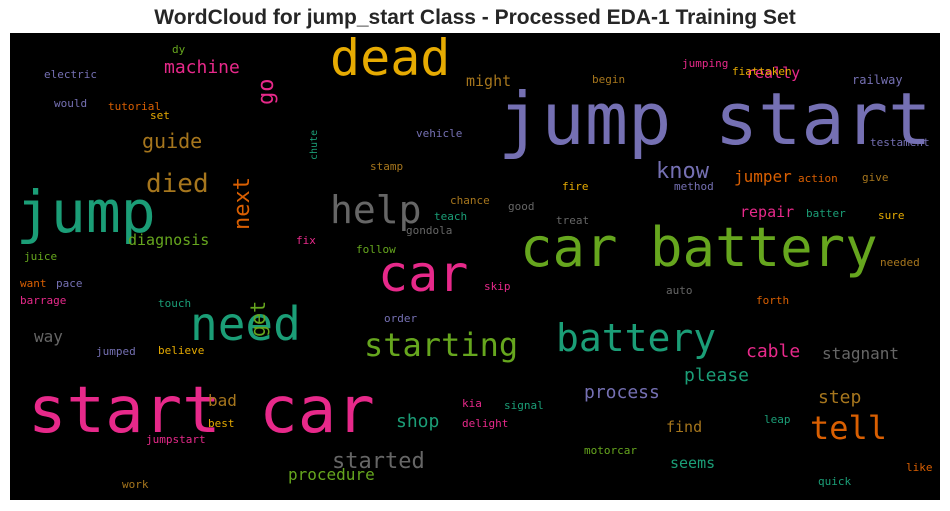 The height and width of the screenshot is (511, 950). I want to click on word-treat: treat, so click(573, 220).